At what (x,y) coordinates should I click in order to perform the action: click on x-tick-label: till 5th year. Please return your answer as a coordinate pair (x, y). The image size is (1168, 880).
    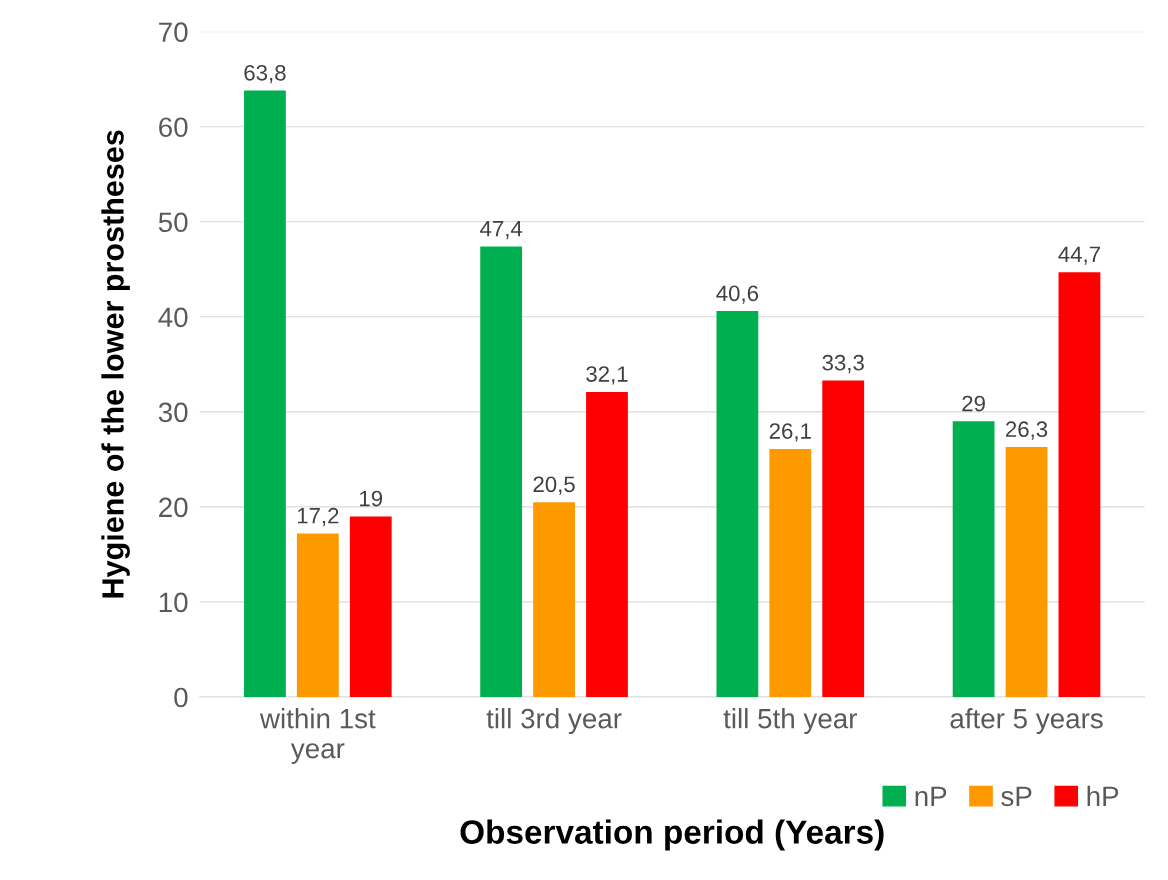
    Looking at the image, I should click on (790, 721).